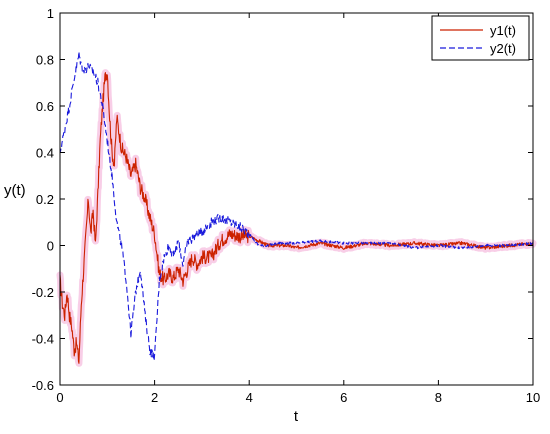  I want to click on x-tick-label: 4, so click(249, 397).